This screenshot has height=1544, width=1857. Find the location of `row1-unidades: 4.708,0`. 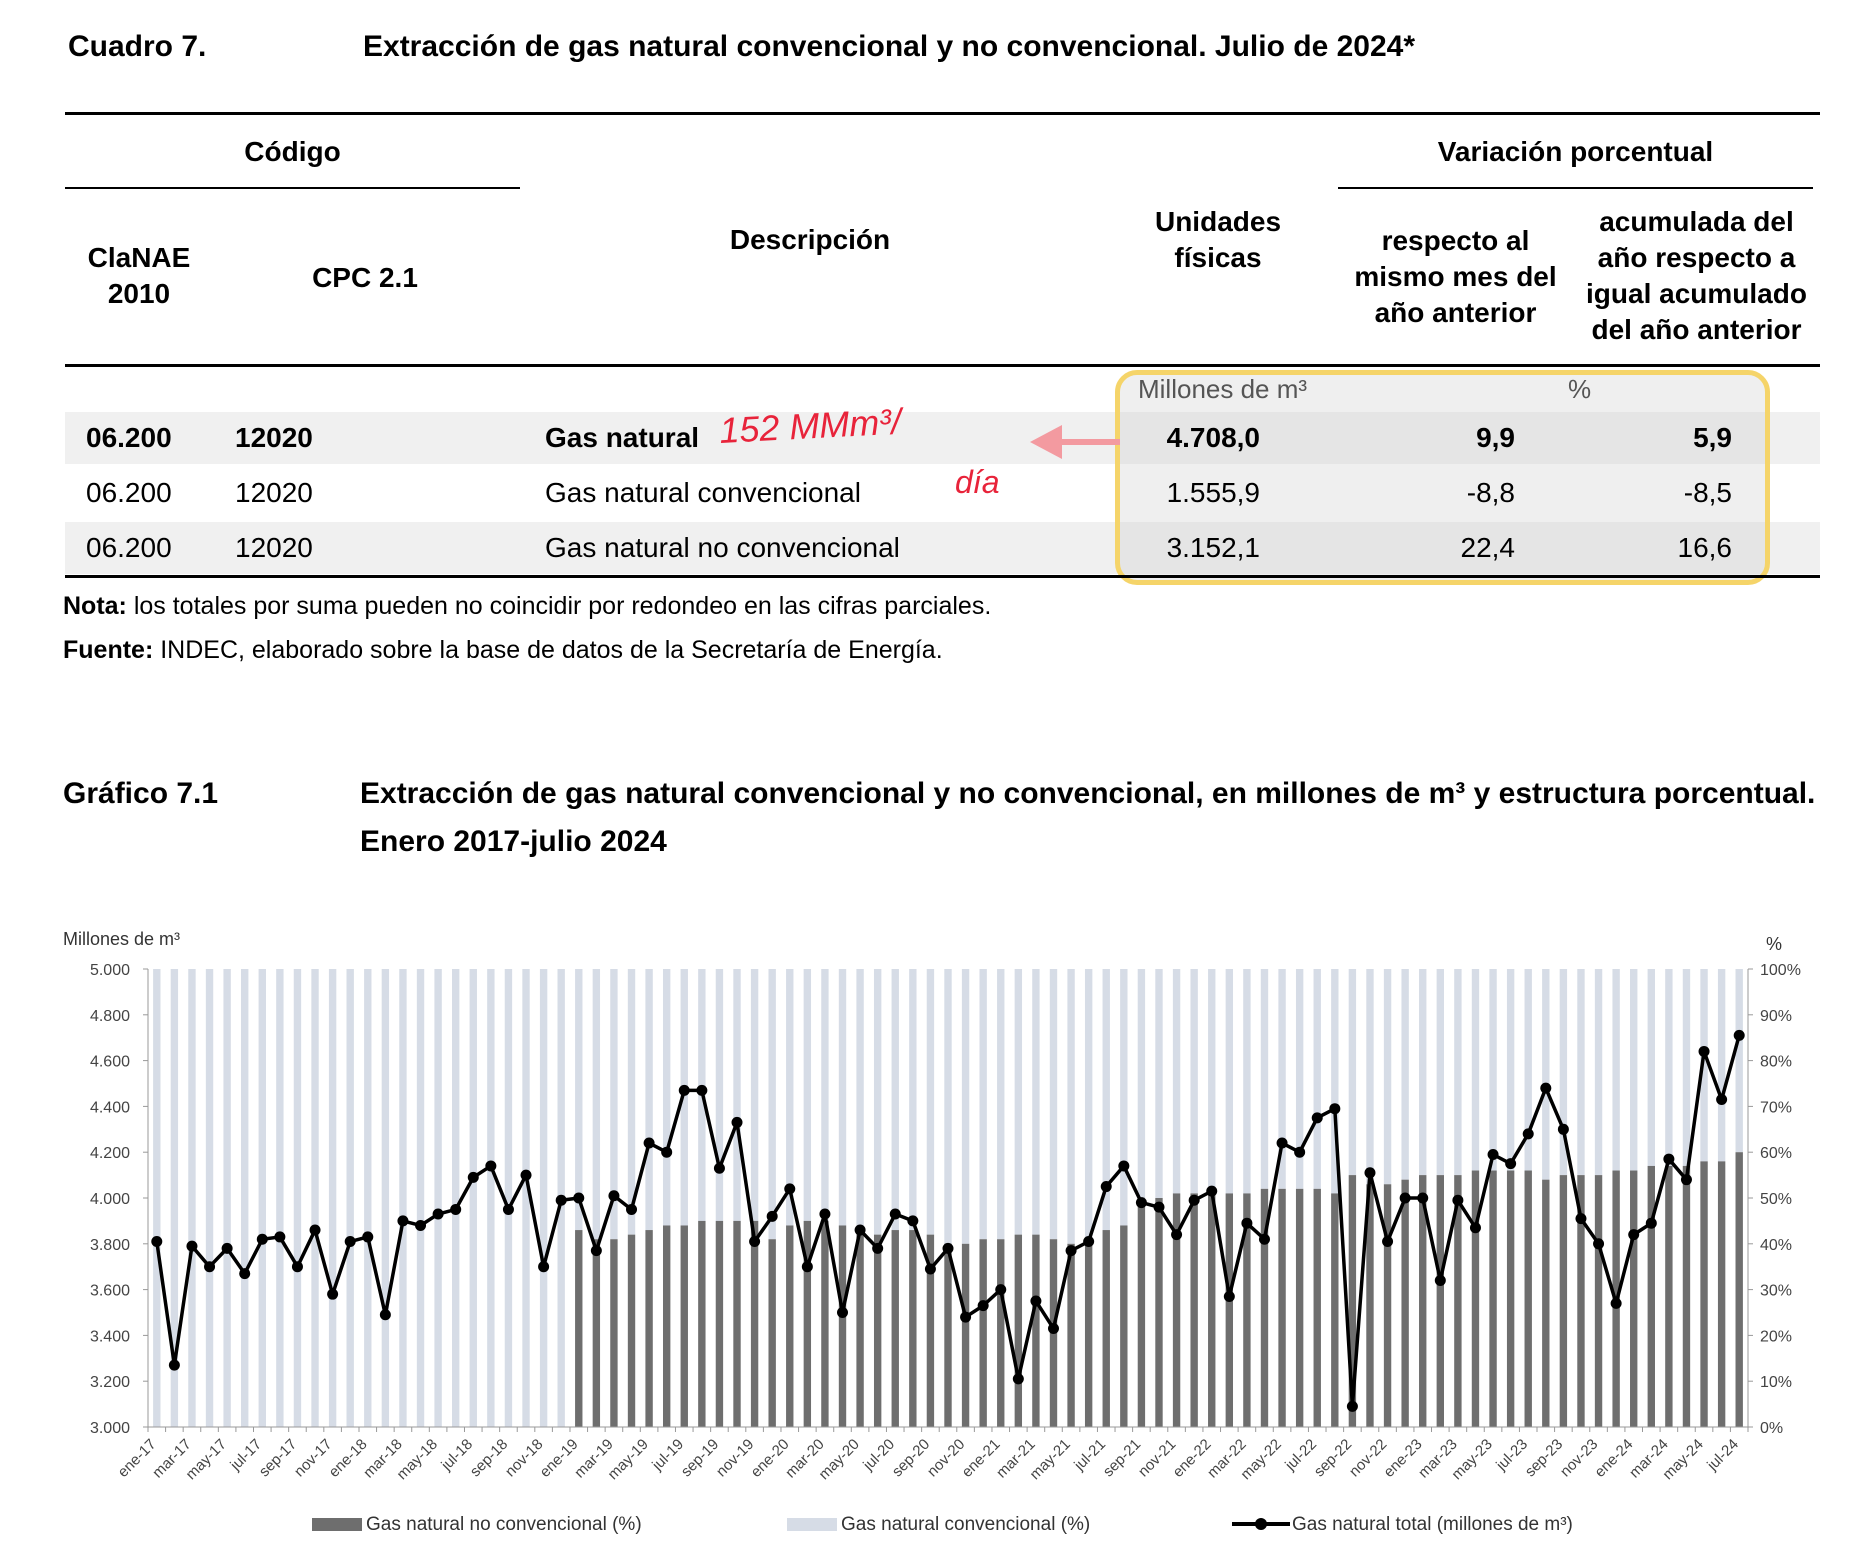

row1-unidades: 4.708,0 is located at coordinates (1213, 437).